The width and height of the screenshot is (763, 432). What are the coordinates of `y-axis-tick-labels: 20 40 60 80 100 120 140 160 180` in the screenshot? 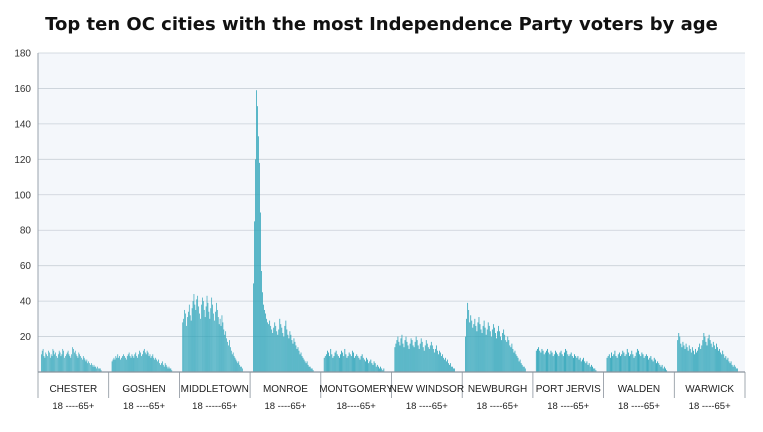 It's located at (22, 196).